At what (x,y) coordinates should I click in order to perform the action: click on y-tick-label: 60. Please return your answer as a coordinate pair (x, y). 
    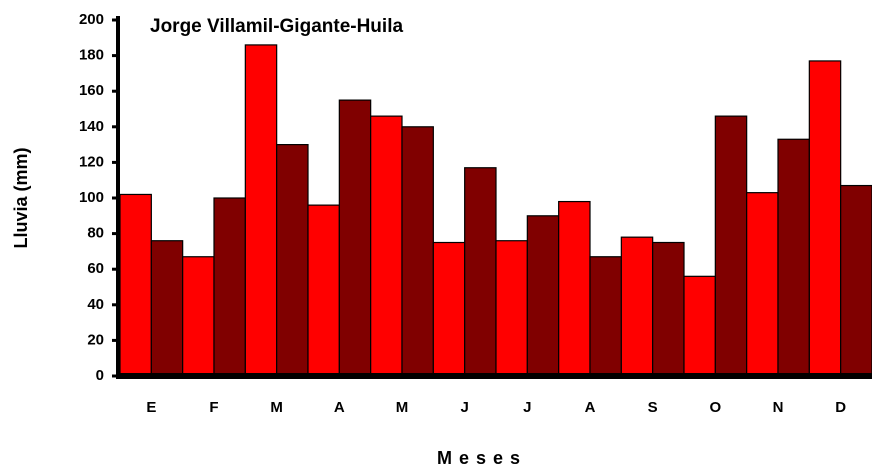
    Looking at the image, I should click on (95, 268).